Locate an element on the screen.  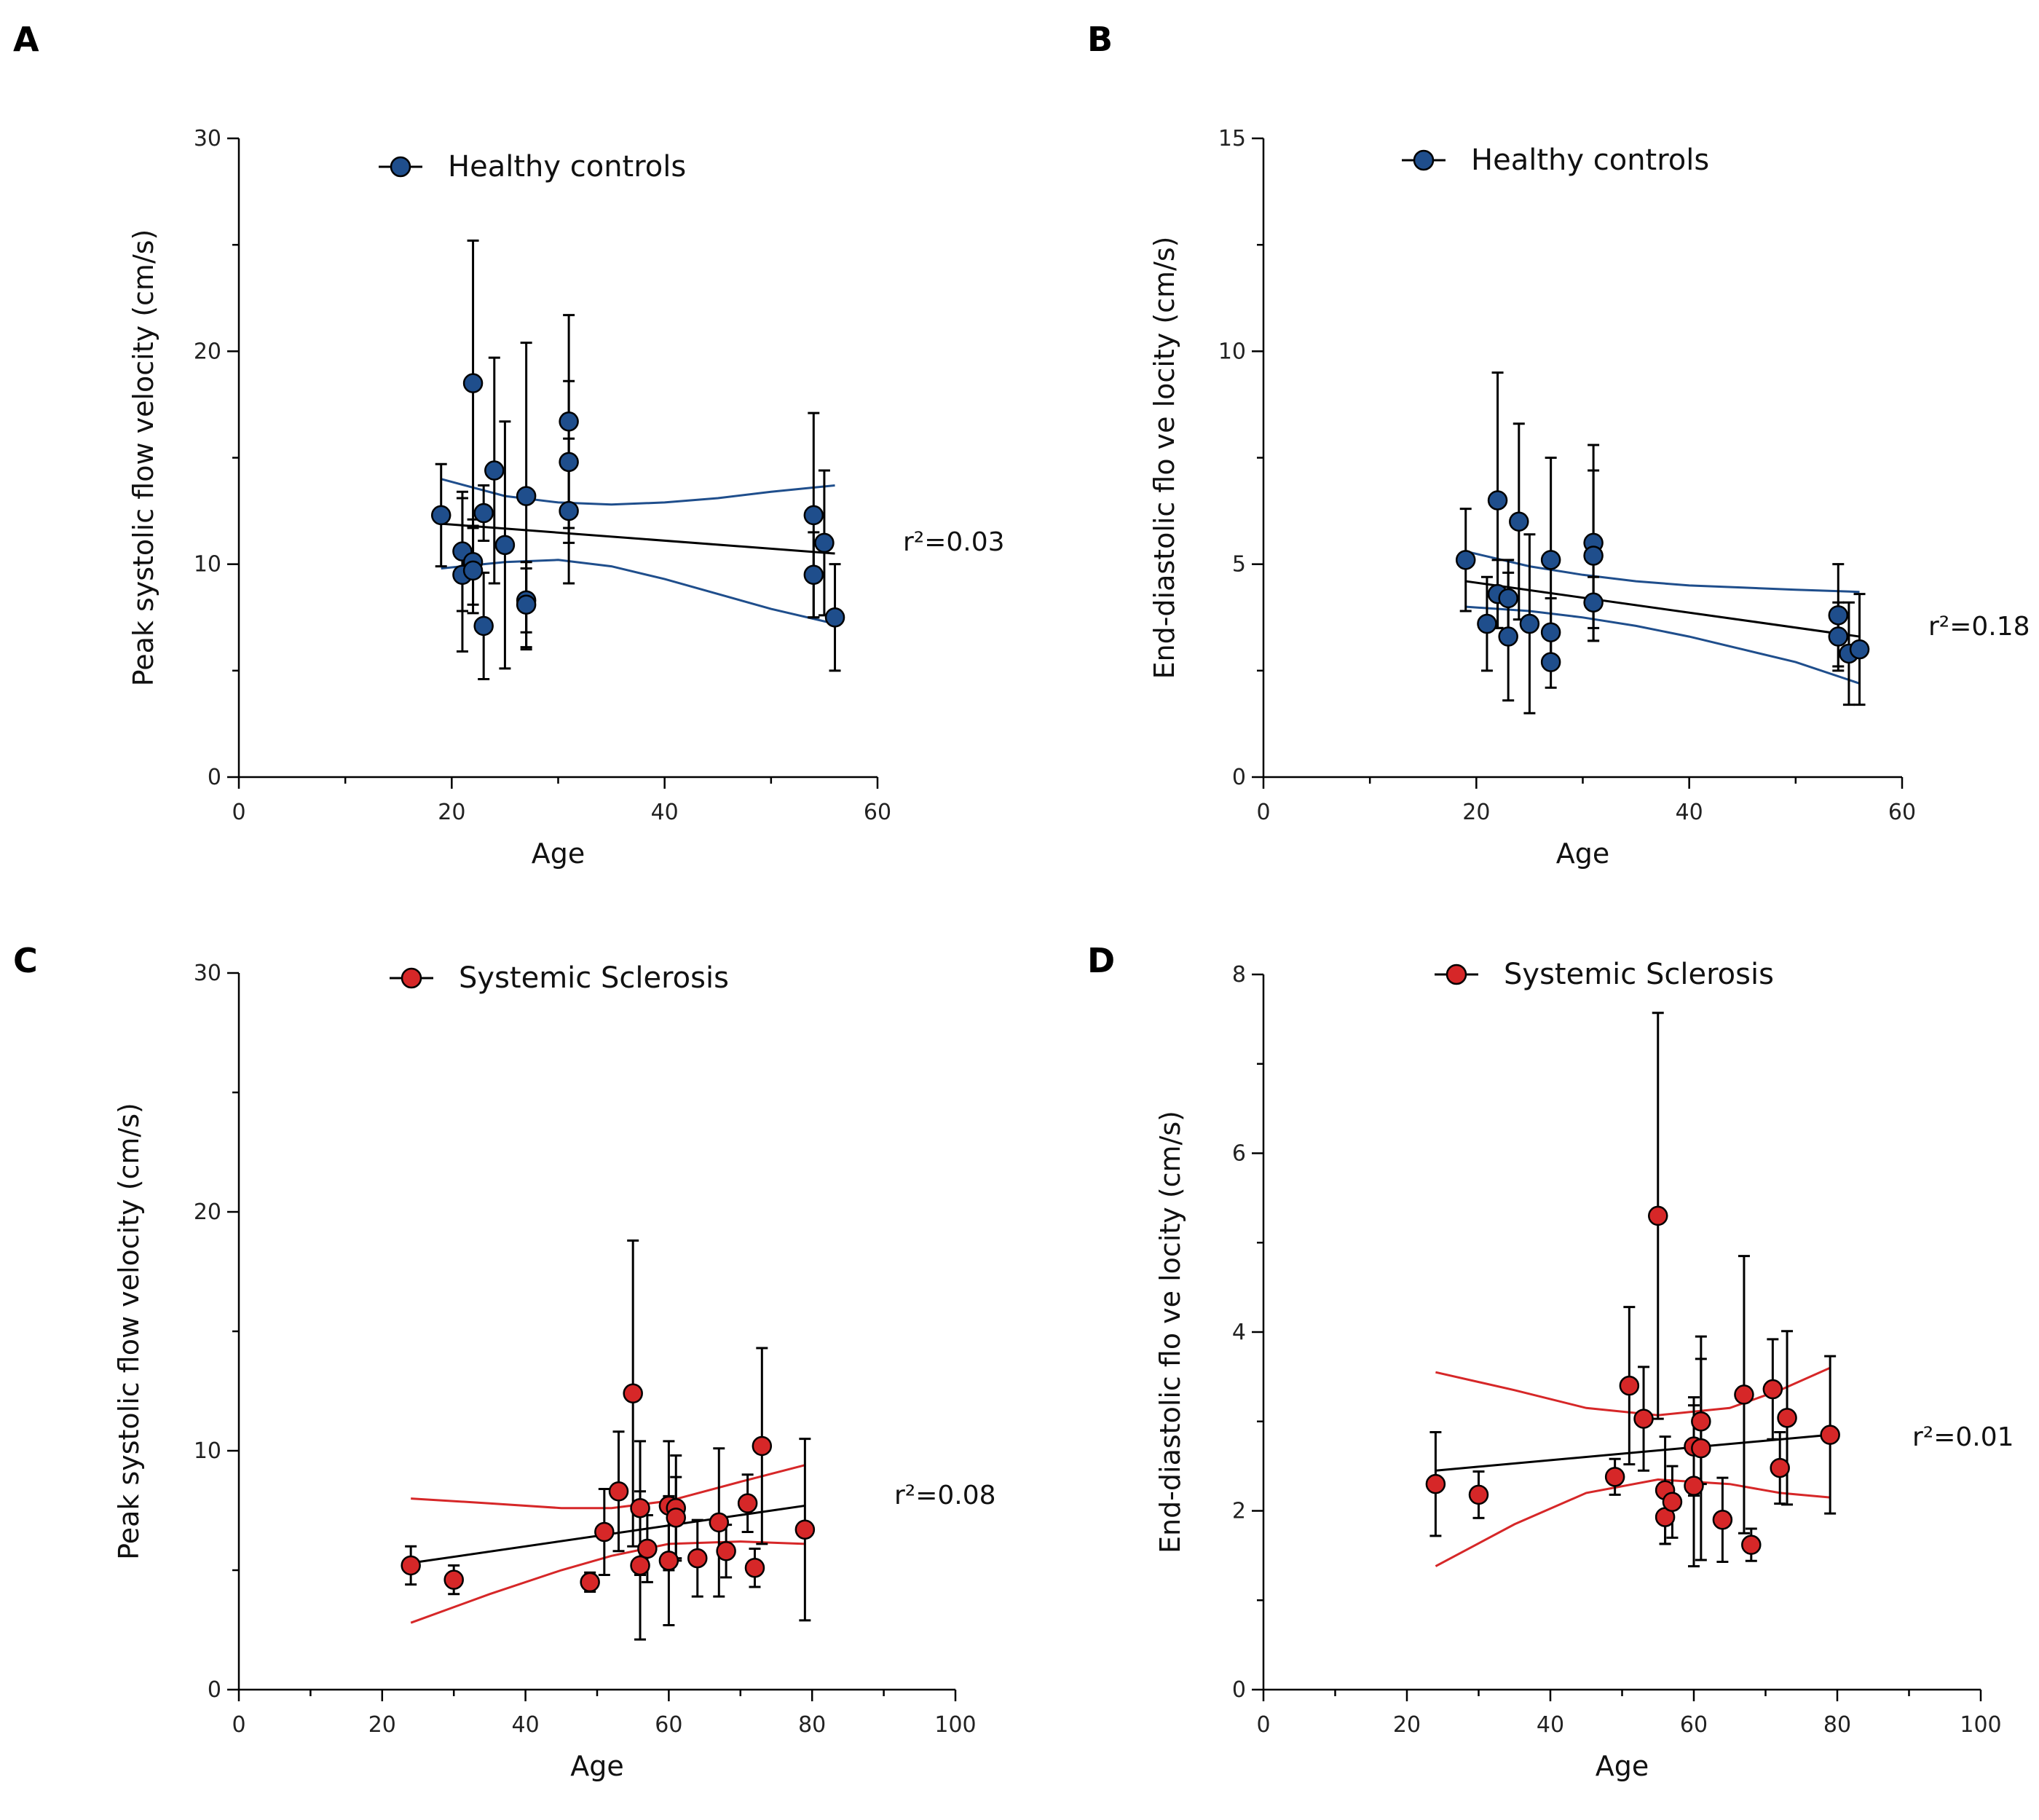
ci-upper-curve is located at coordinates (638, 492).